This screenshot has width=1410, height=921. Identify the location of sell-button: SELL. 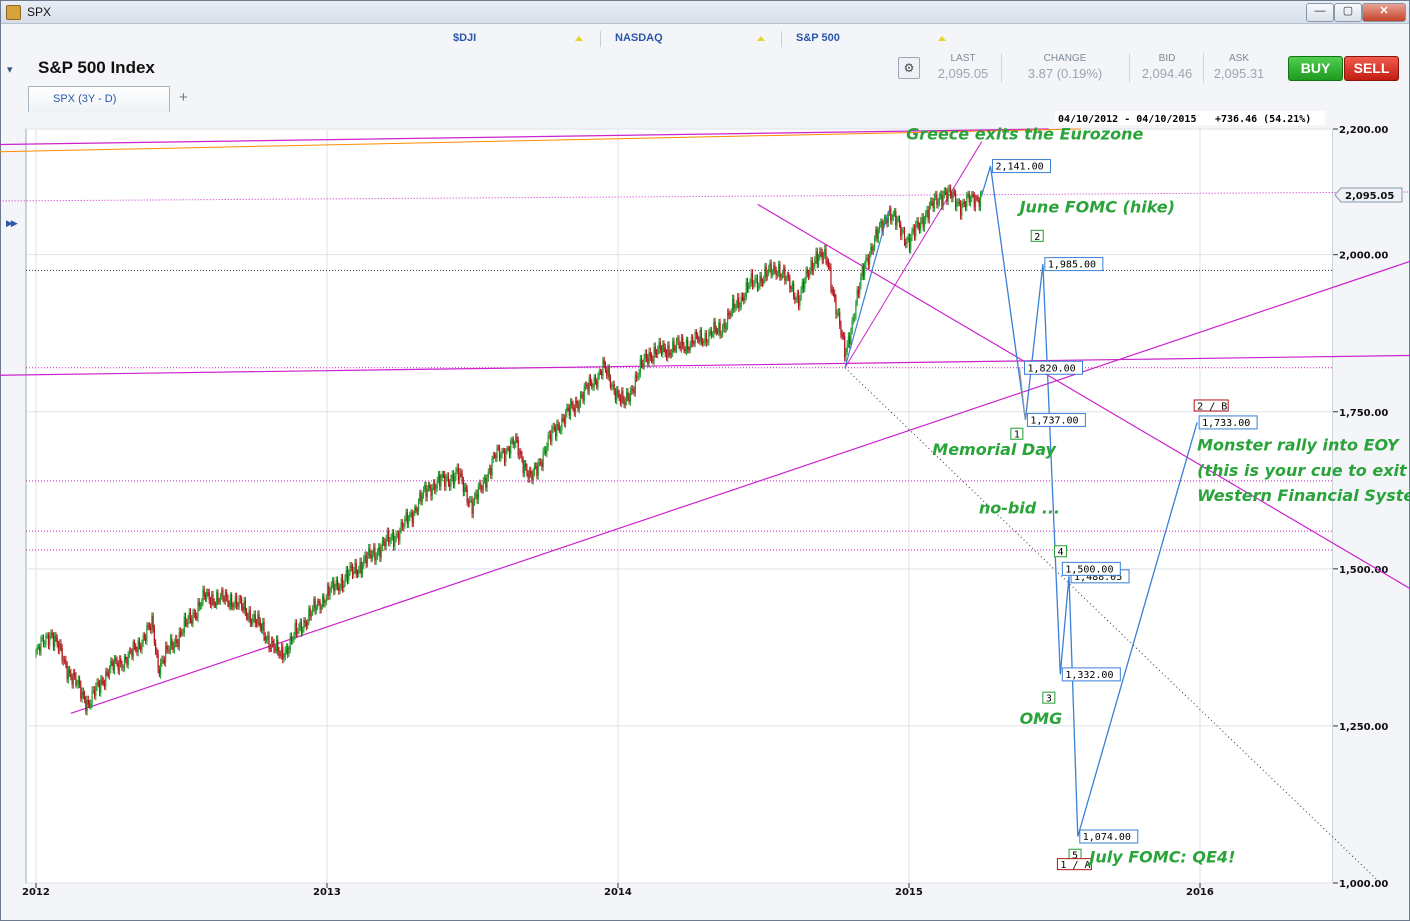
(1371, 68).